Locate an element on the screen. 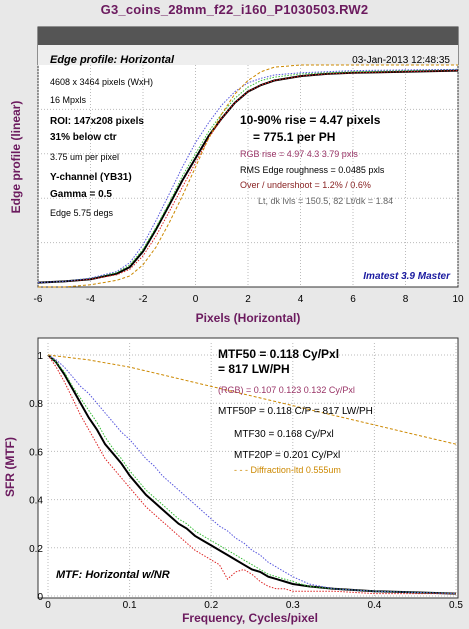 Image resolution: width=469 pixels, height=629 pixels. mtf50-rgb: (RGB) = 0.107 0.123 0.132 Cy/Pxl is located at coordinates (286, 390).